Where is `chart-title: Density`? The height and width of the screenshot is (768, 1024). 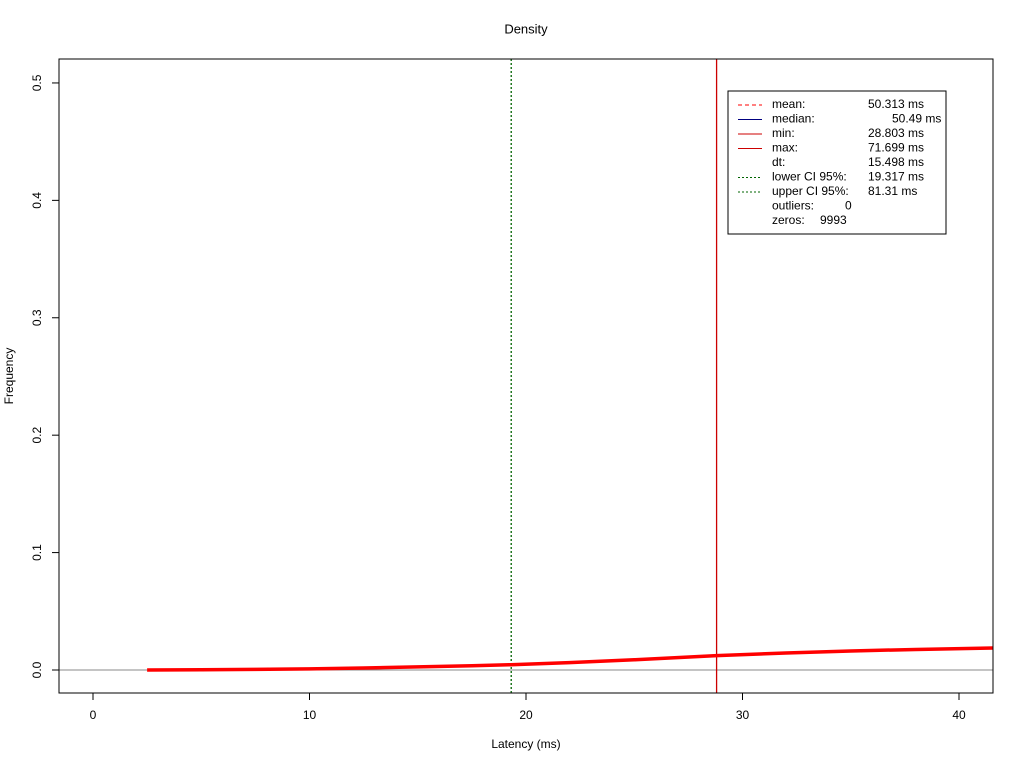 chart-title: Density is located at coordinates (526, 28).